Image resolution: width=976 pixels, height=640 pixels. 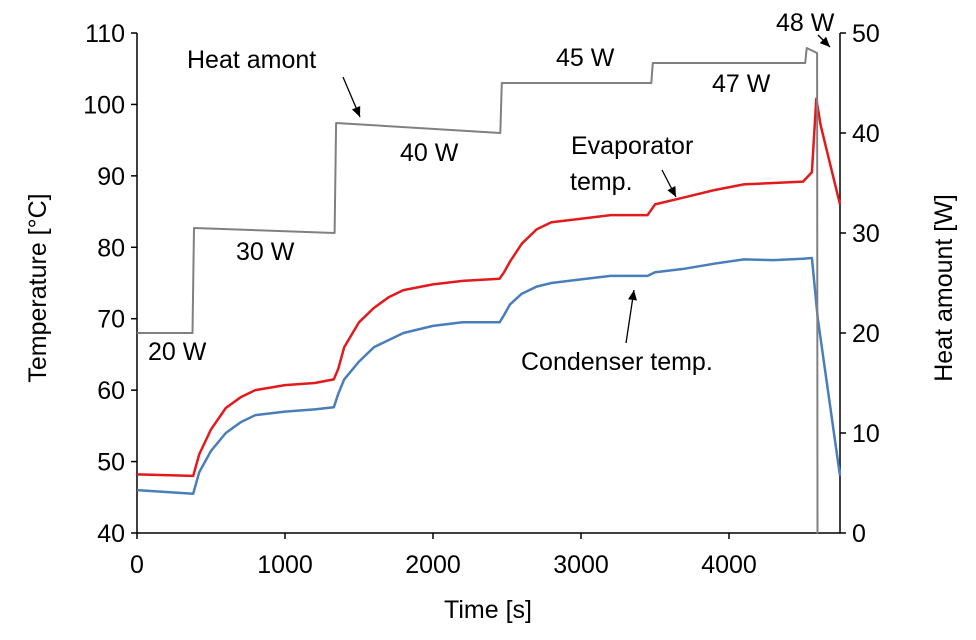 I want to click on y-axis-title-right: Heat amount [W], so click(x=944, y=288).